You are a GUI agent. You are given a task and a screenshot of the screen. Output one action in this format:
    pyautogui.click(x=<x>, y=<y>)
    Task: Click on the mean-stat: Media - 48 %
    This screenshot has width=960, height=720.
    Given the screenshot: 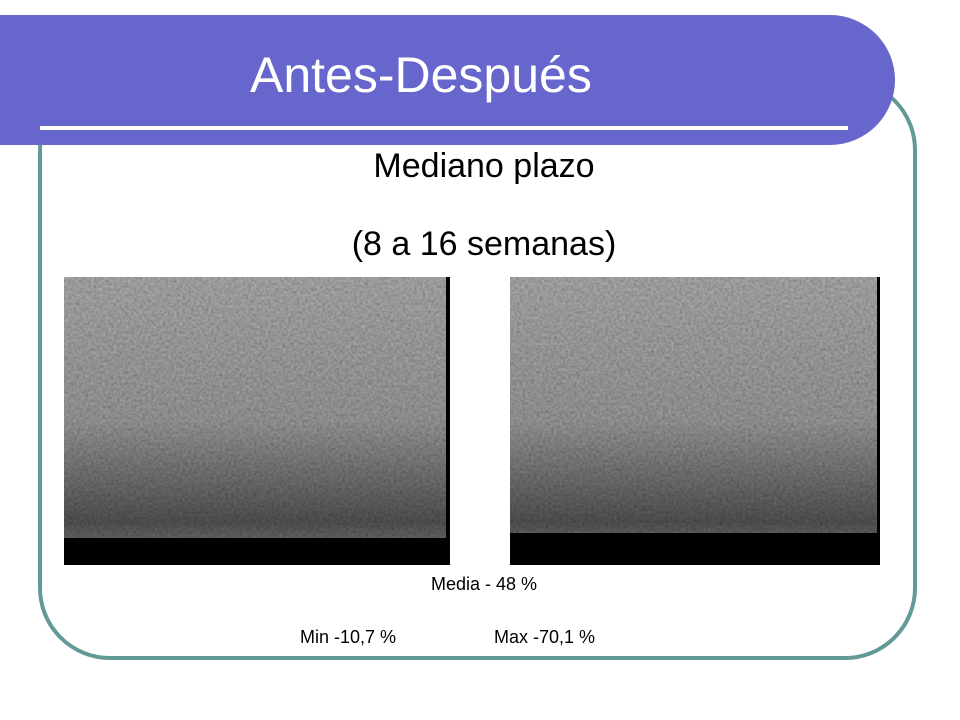 What is the action you would take?
    pyautogui.click(x=484, y=584)
    